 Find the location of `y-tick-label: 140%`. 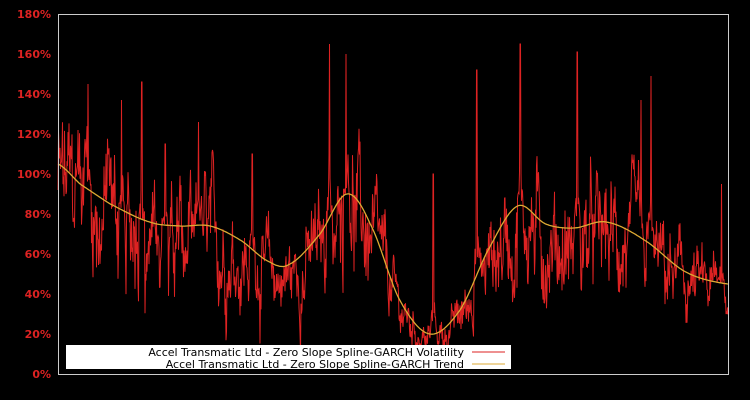

y-tick-label: 140% is located at coordinates (34, 94).